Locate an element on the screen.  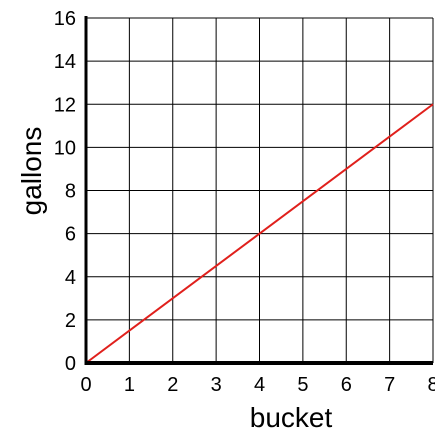
x-tick-label: 7 is located at coordinates (389, 385).